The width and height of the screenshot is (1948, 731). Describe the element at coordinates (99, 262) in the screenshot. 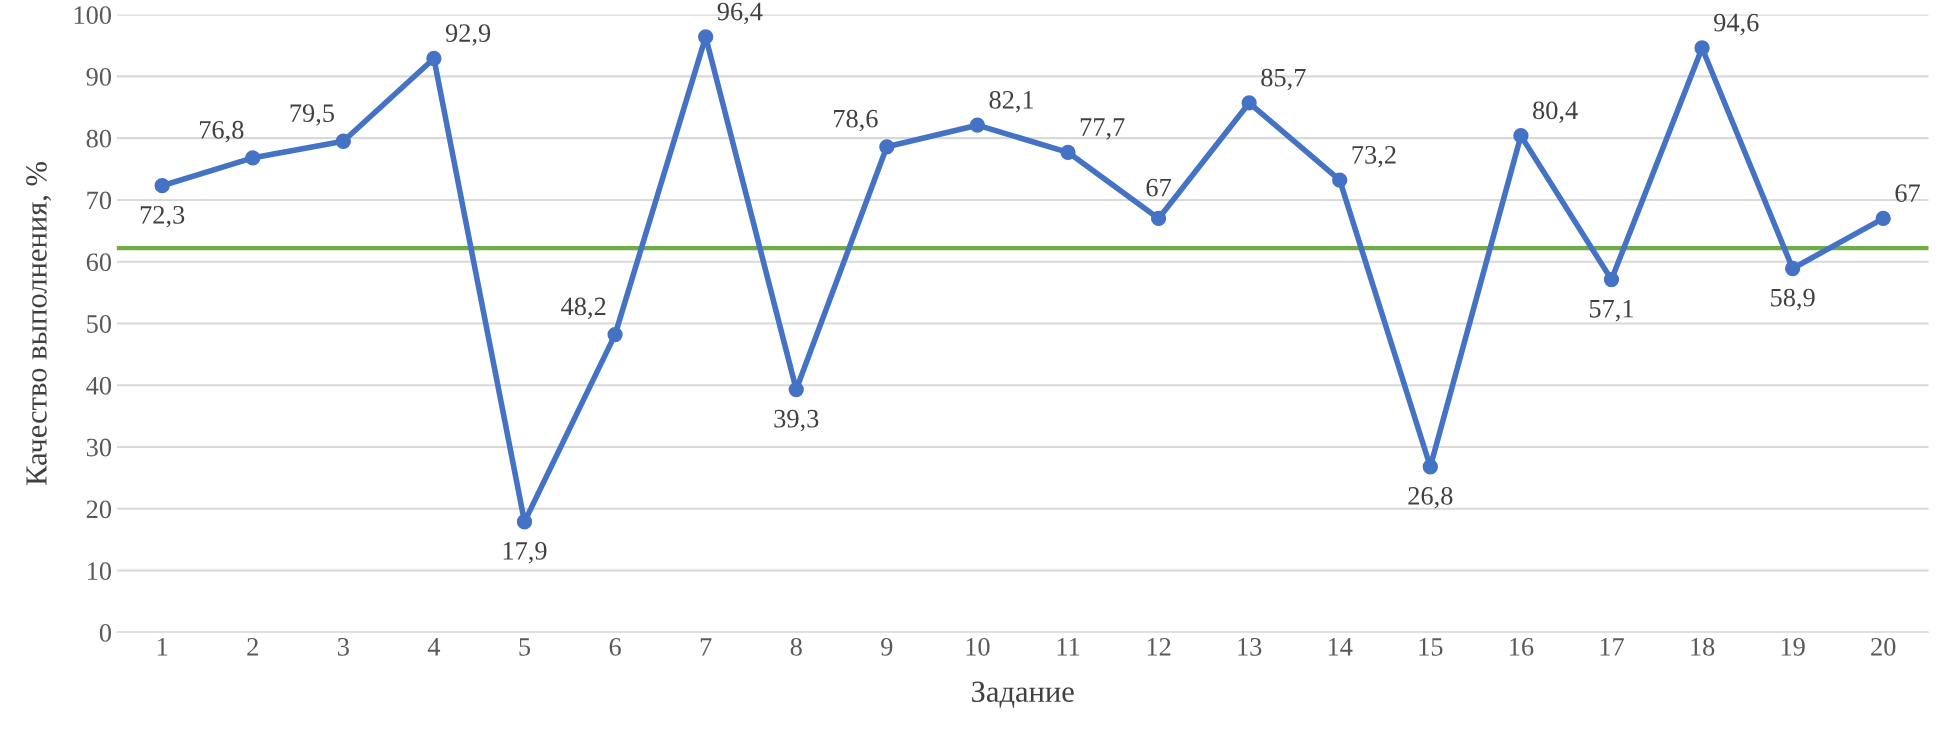

I see `y-tick-label: 60` at that location.